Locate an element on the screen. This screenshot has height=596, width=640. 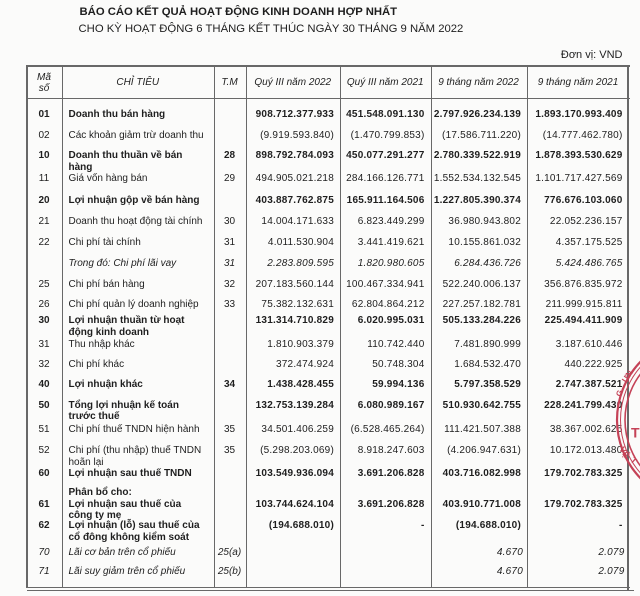
svg-text: G is located at coordinates (619, 393).